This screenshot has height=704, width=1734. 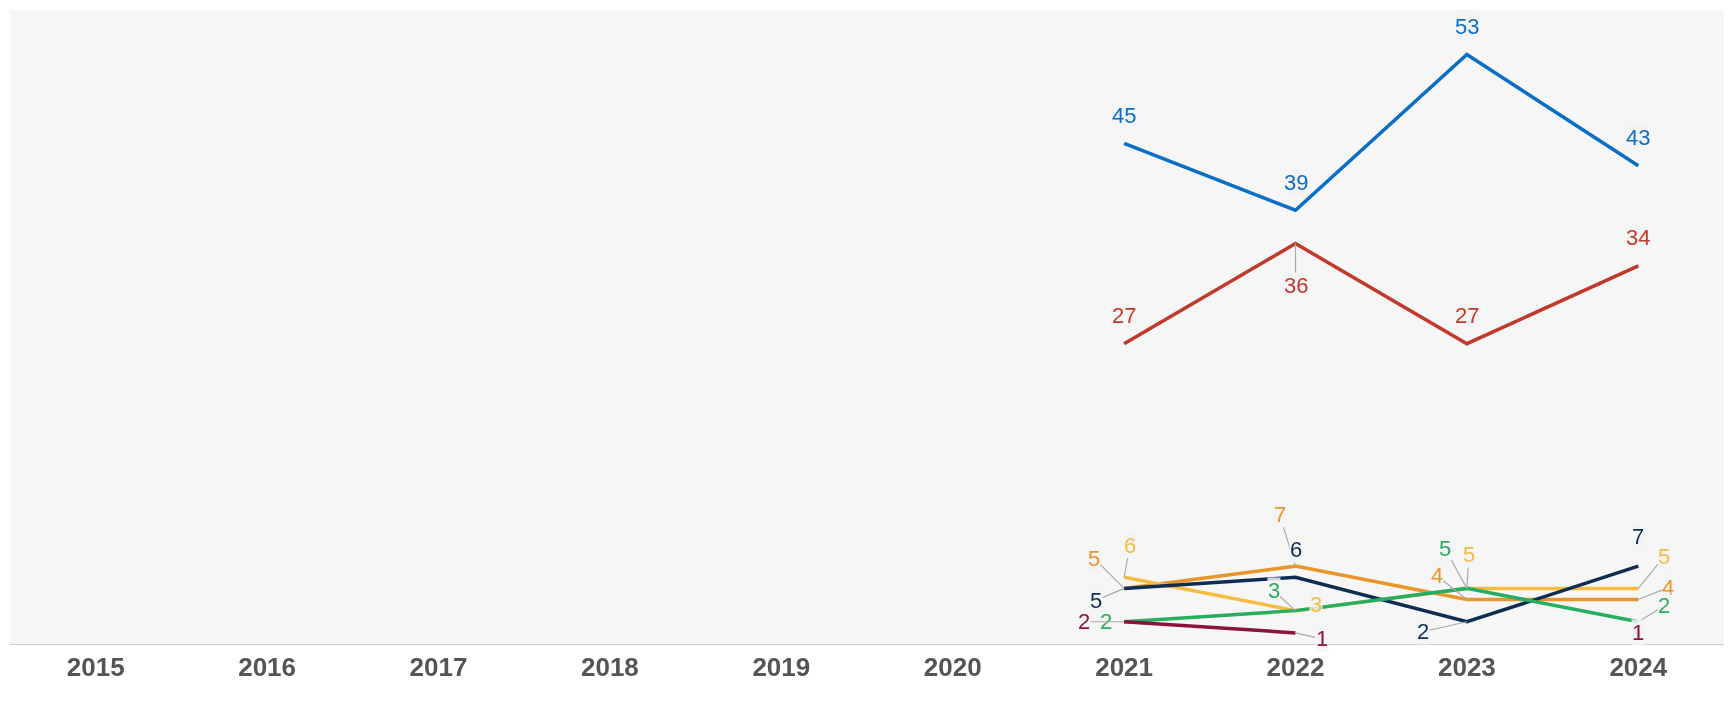 I want to click on data-label: 4, so click(x=1437, y=575).